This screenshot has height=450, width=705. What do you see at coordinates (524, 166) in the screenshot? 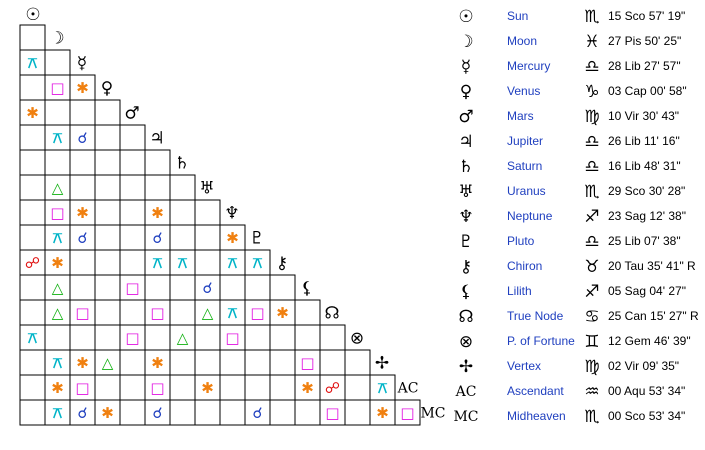
I see `body-name: Saturn` at bounding box center [524, 166].